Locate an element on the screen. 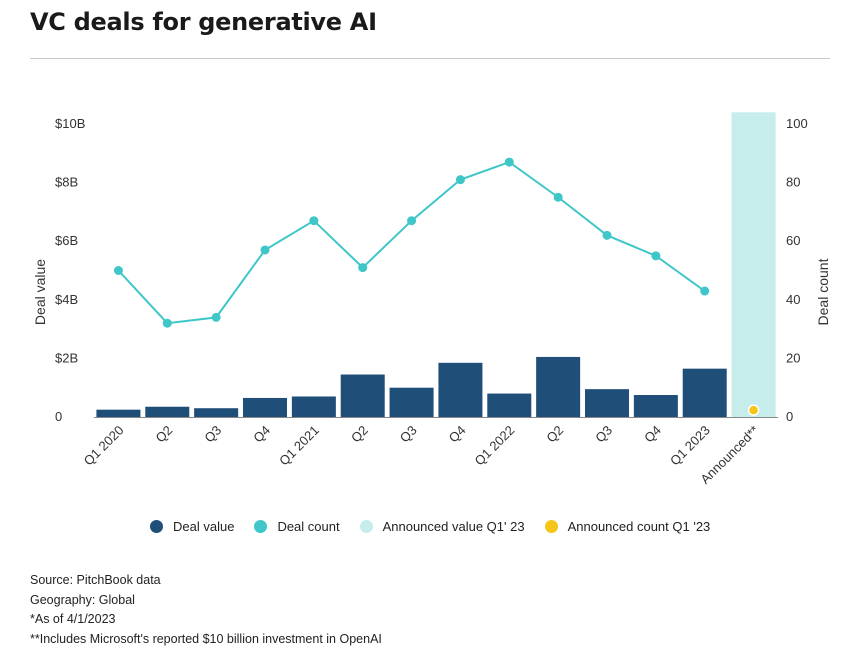 The width and height of the screenshot is (848, 652). legend-label: Deal value is located at coordinates (204, 526).